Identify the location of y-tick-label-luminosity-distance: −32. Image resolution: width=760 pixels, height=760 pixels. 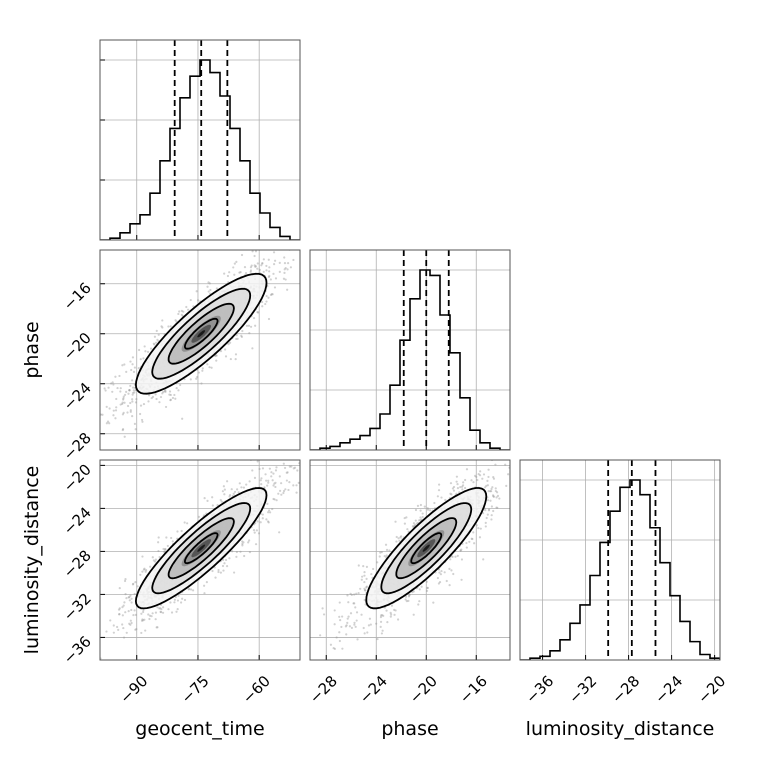
(77, 607).